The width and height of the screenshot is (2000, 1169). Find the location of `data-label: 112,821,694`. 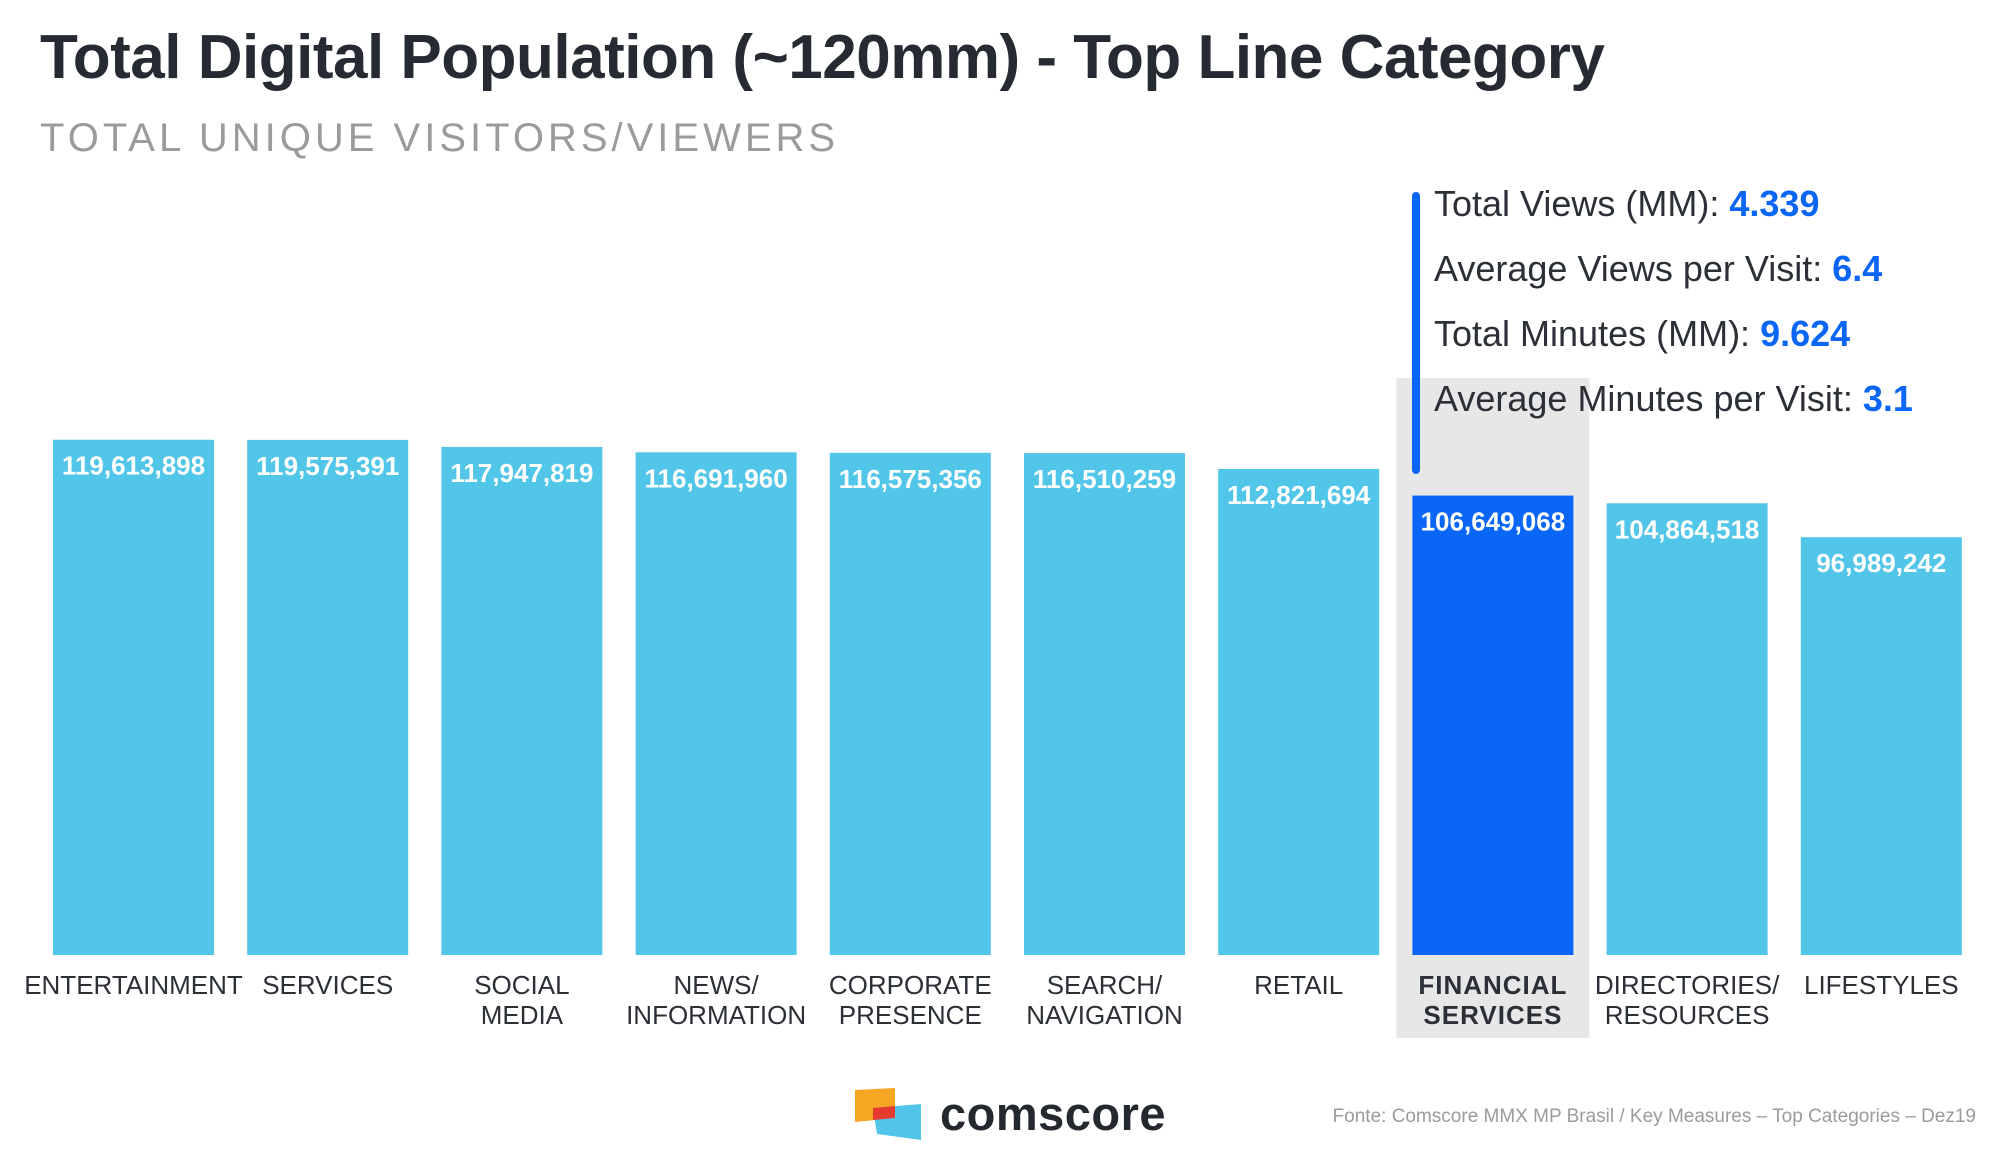

data-label: 112,821,694 is located at coordinates (1299, 495).